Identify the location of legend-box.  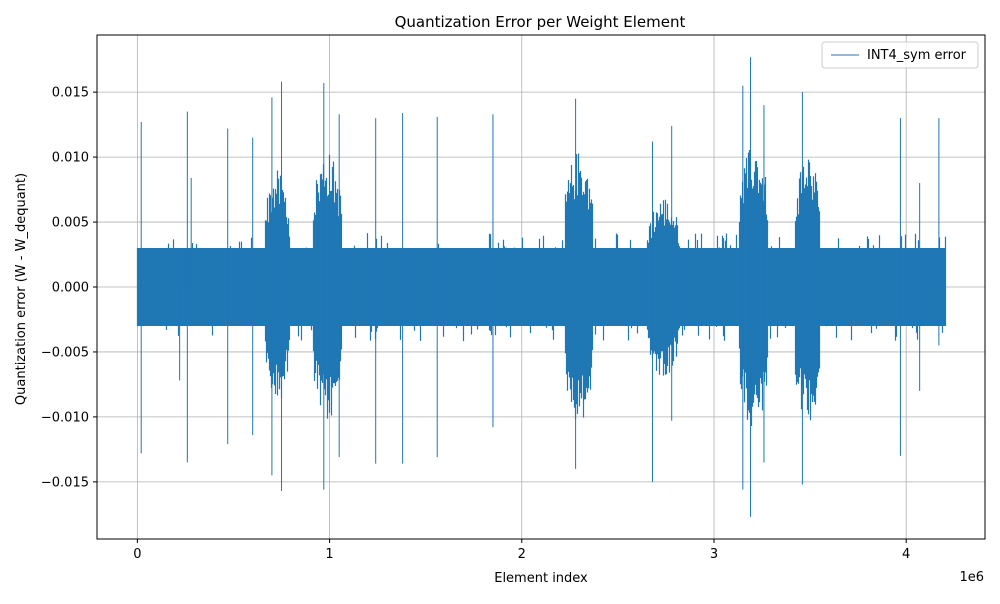
(900, 55).